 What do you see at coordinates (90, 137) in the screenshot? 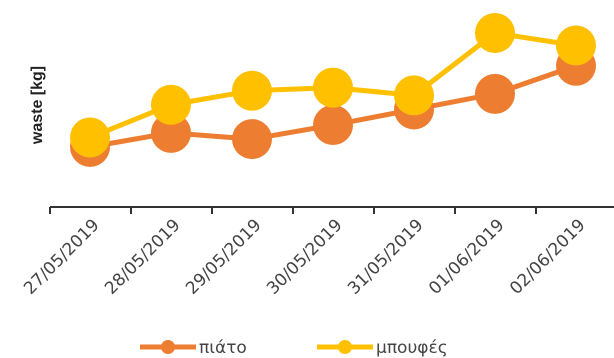
I see `data-point-series2-27/05/2019` at bounding box center [90, 137].